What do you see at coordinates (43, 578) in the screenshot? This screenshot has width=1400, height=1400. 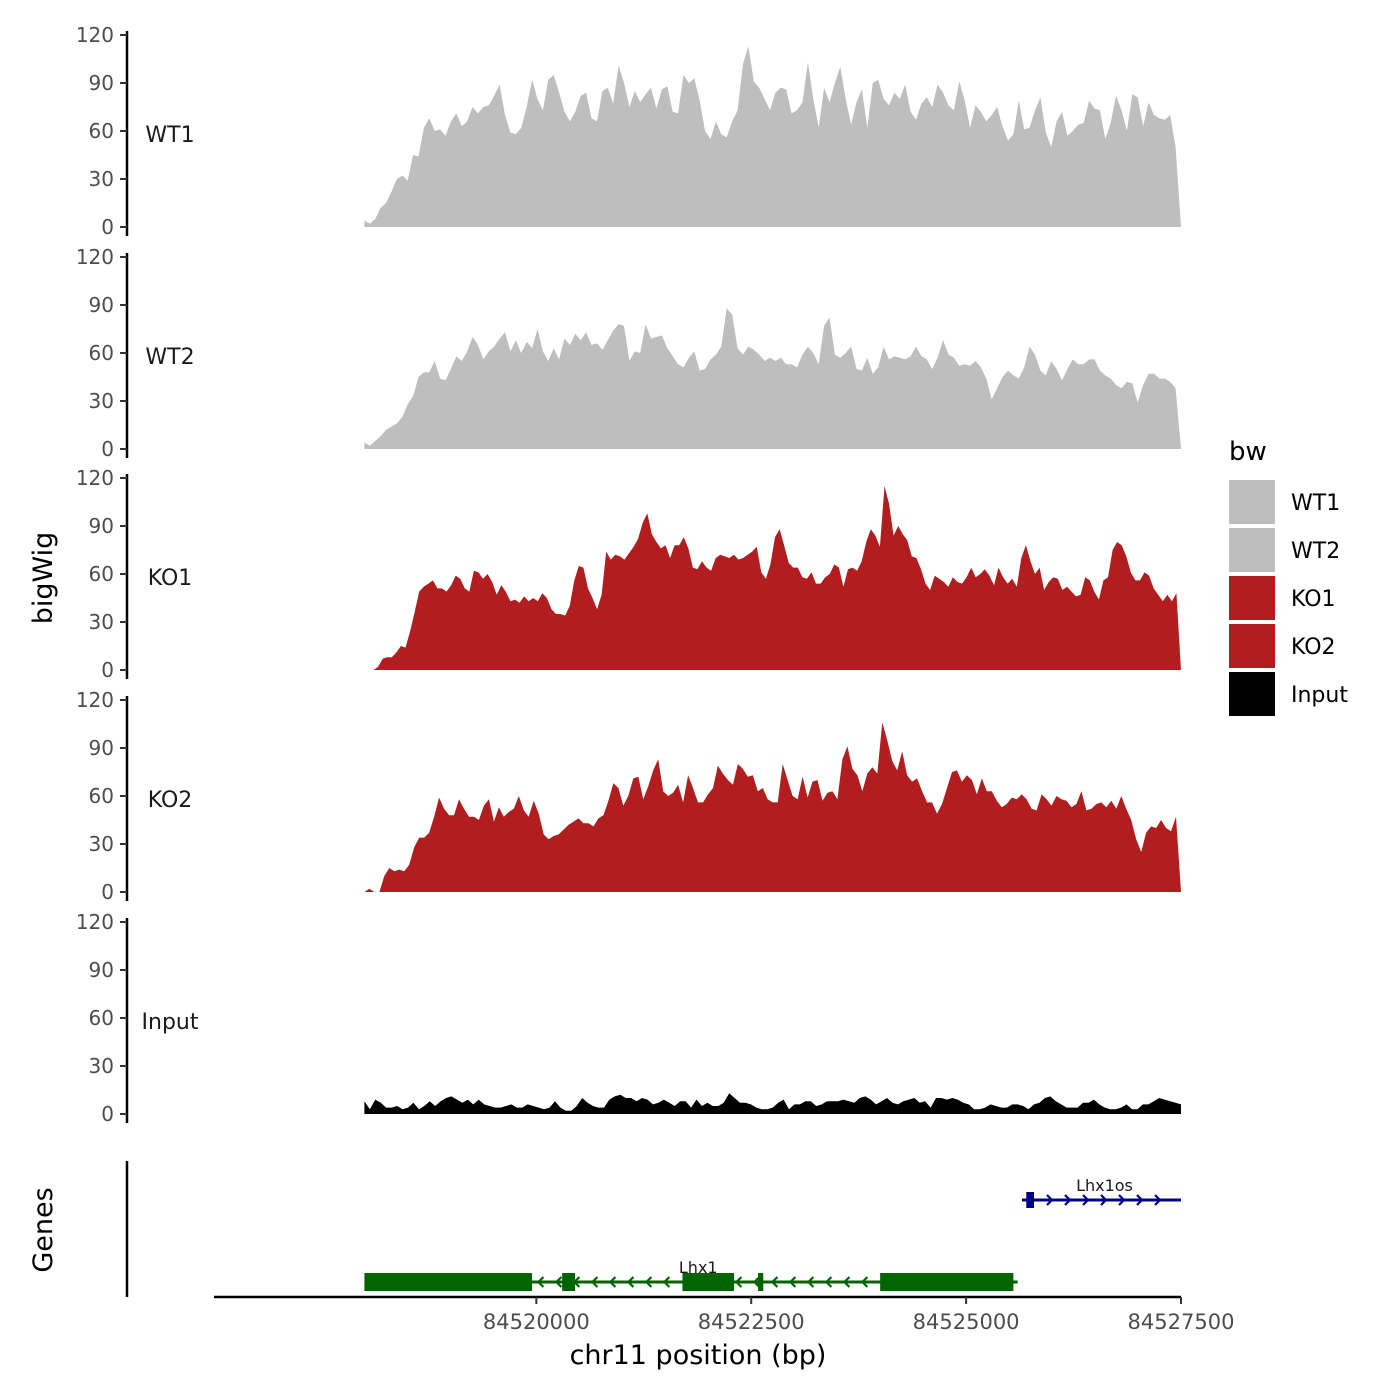 I see `y-axis-label: bigWig` at bounding box center [43, 578].